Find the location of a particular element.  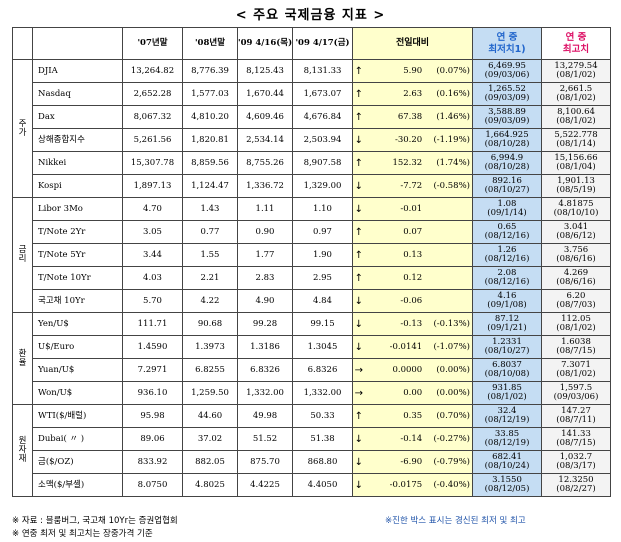

high-value: 4.81875 is located at coordinates (576, 204).